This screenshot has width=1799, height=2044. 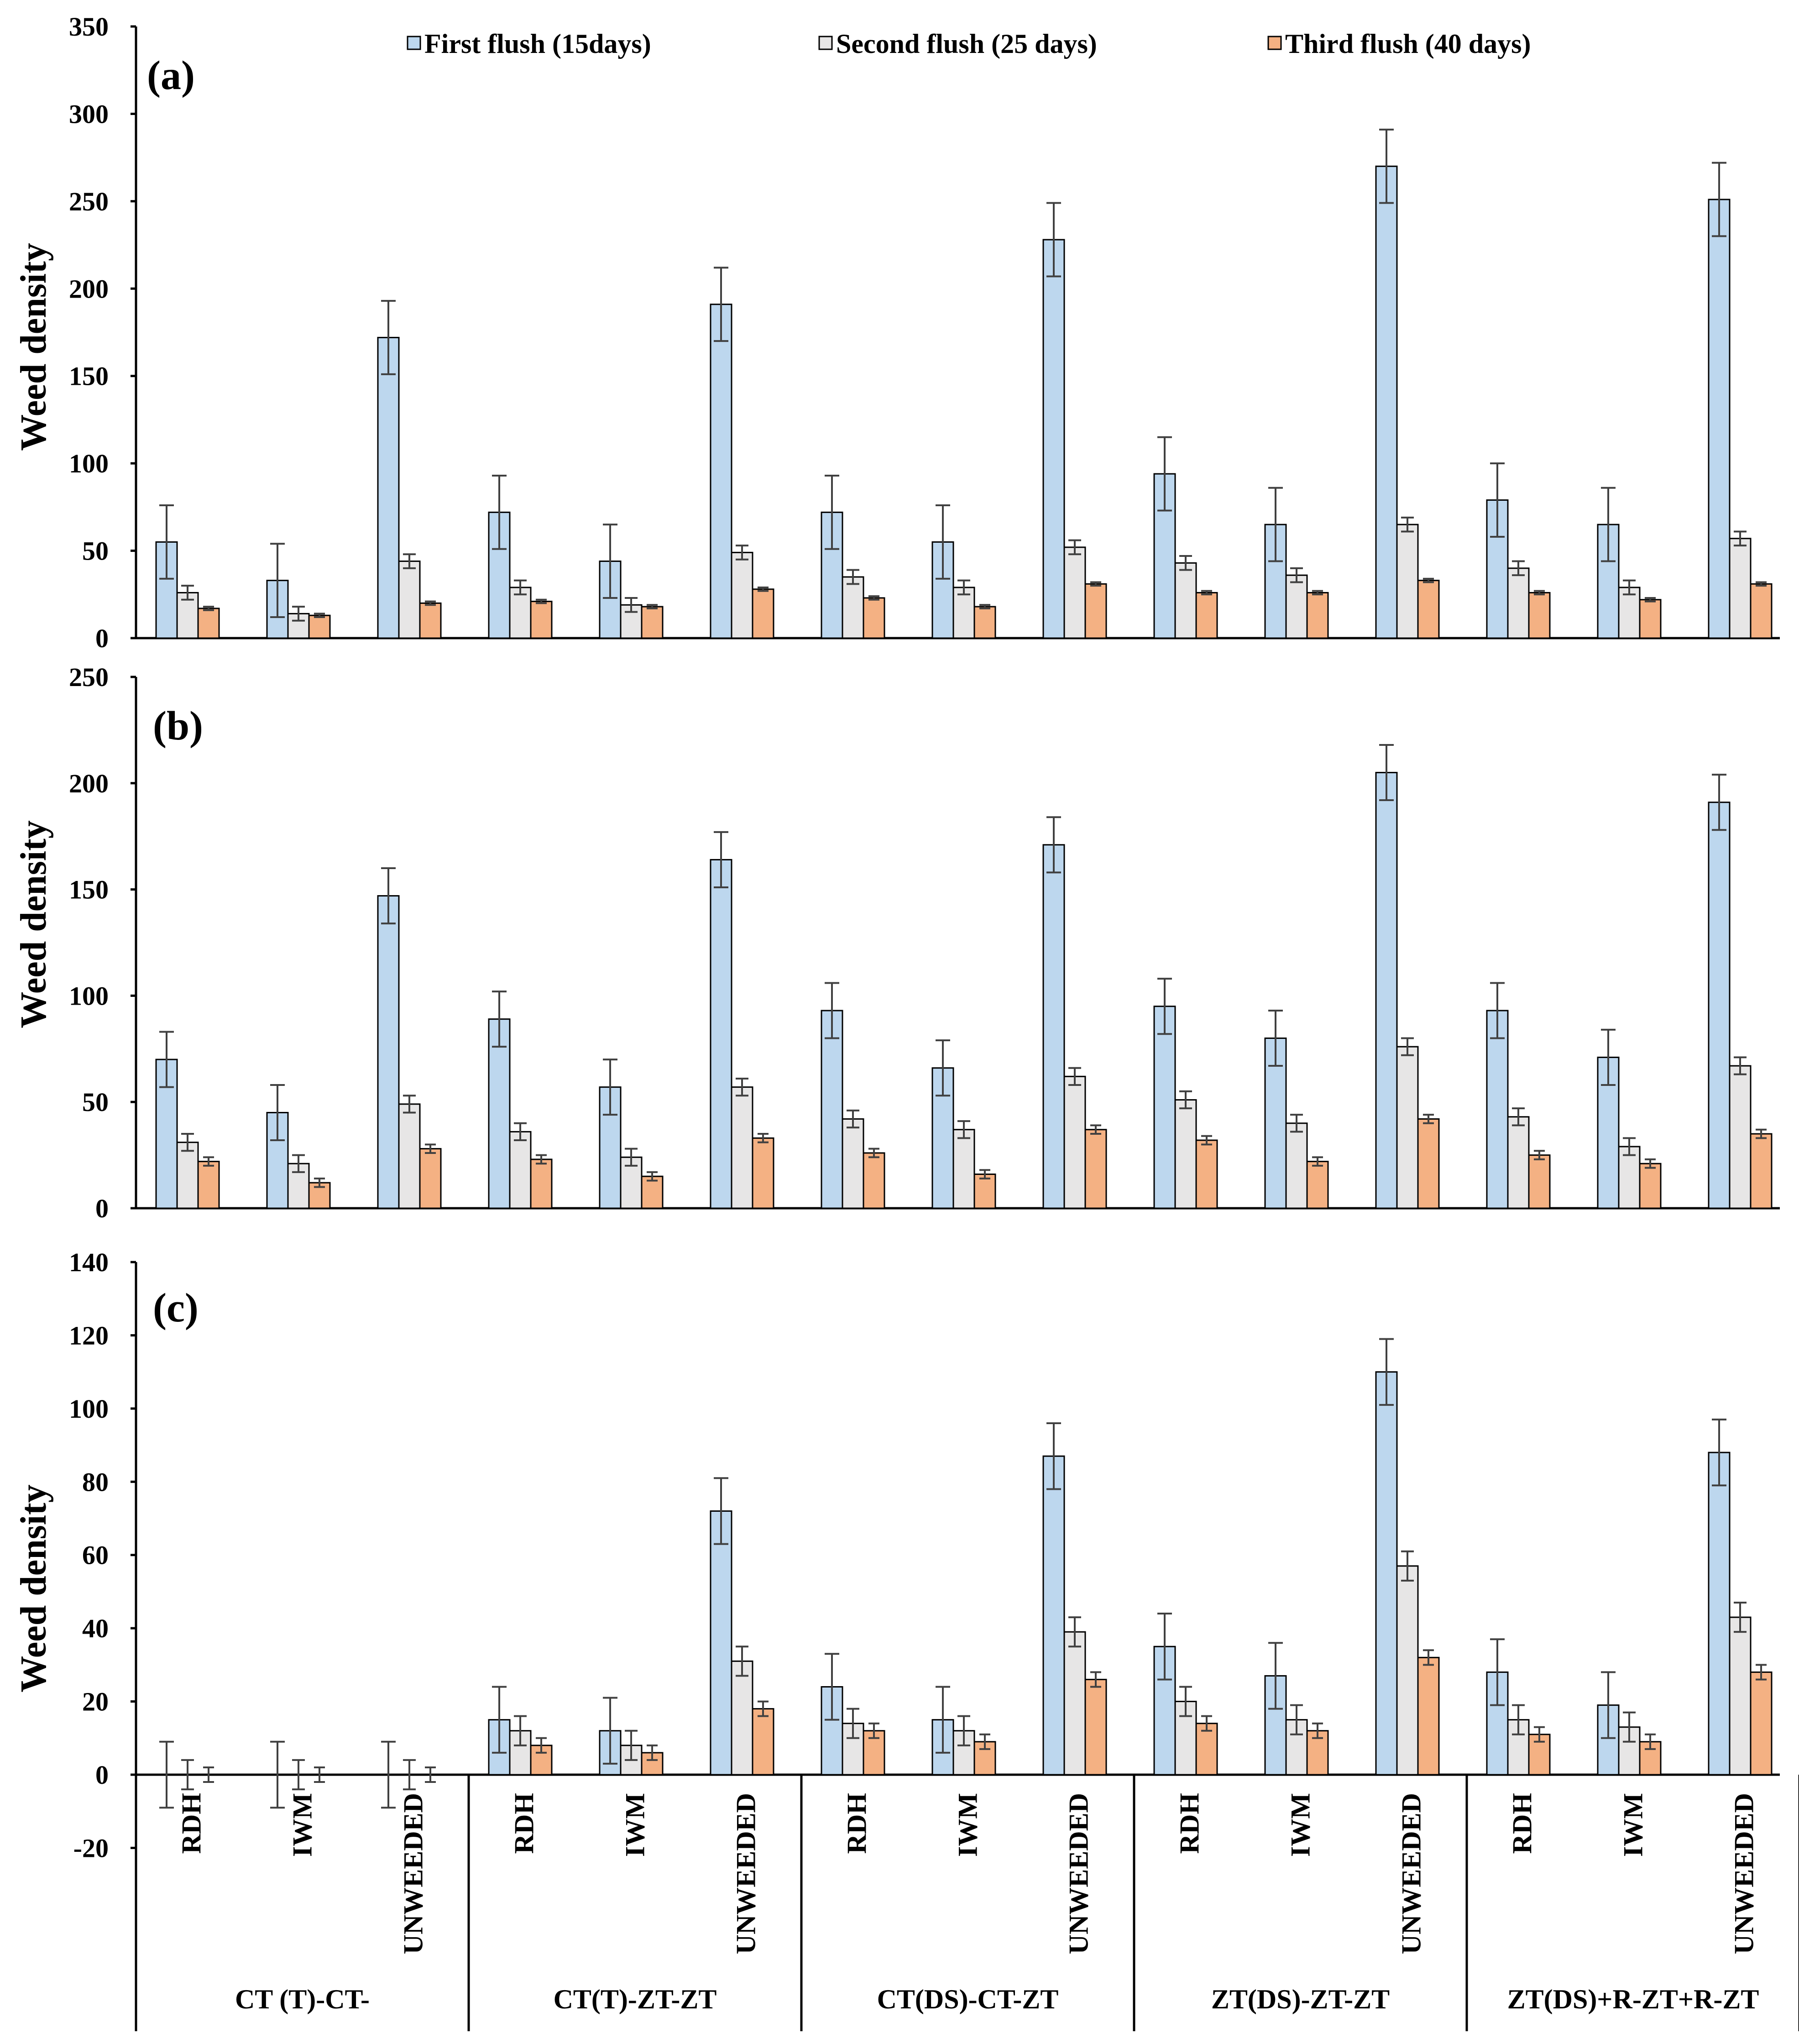 I want to click on panel-b-ylabel: Weed density, so click(x=34, y=924).